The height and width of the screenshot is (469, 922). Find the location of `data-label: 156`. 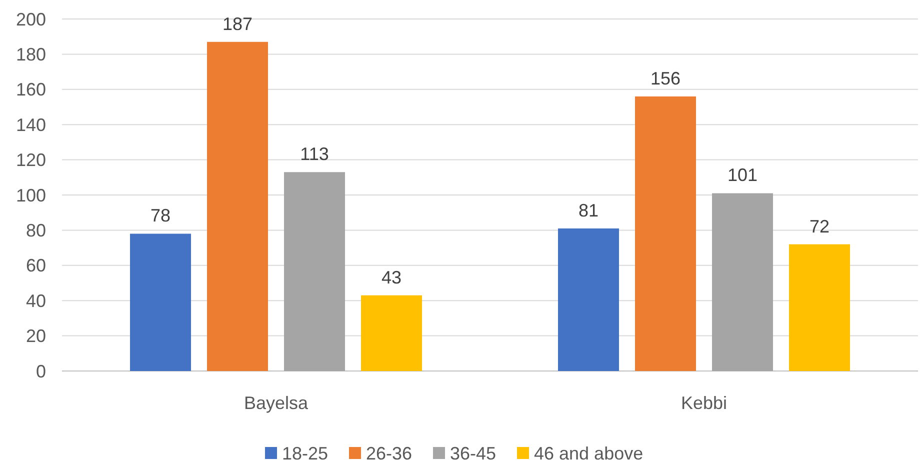

data-label: 156 is located at coordinates (665, 78).